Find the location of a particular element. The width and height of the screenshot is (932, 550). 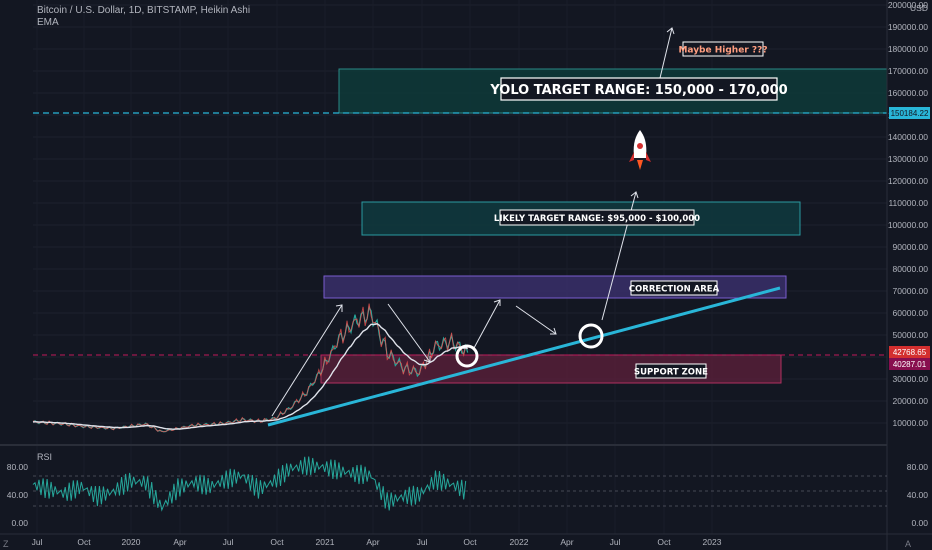

price-tick-label: 90000.00 is located at coordinates (911, 247).